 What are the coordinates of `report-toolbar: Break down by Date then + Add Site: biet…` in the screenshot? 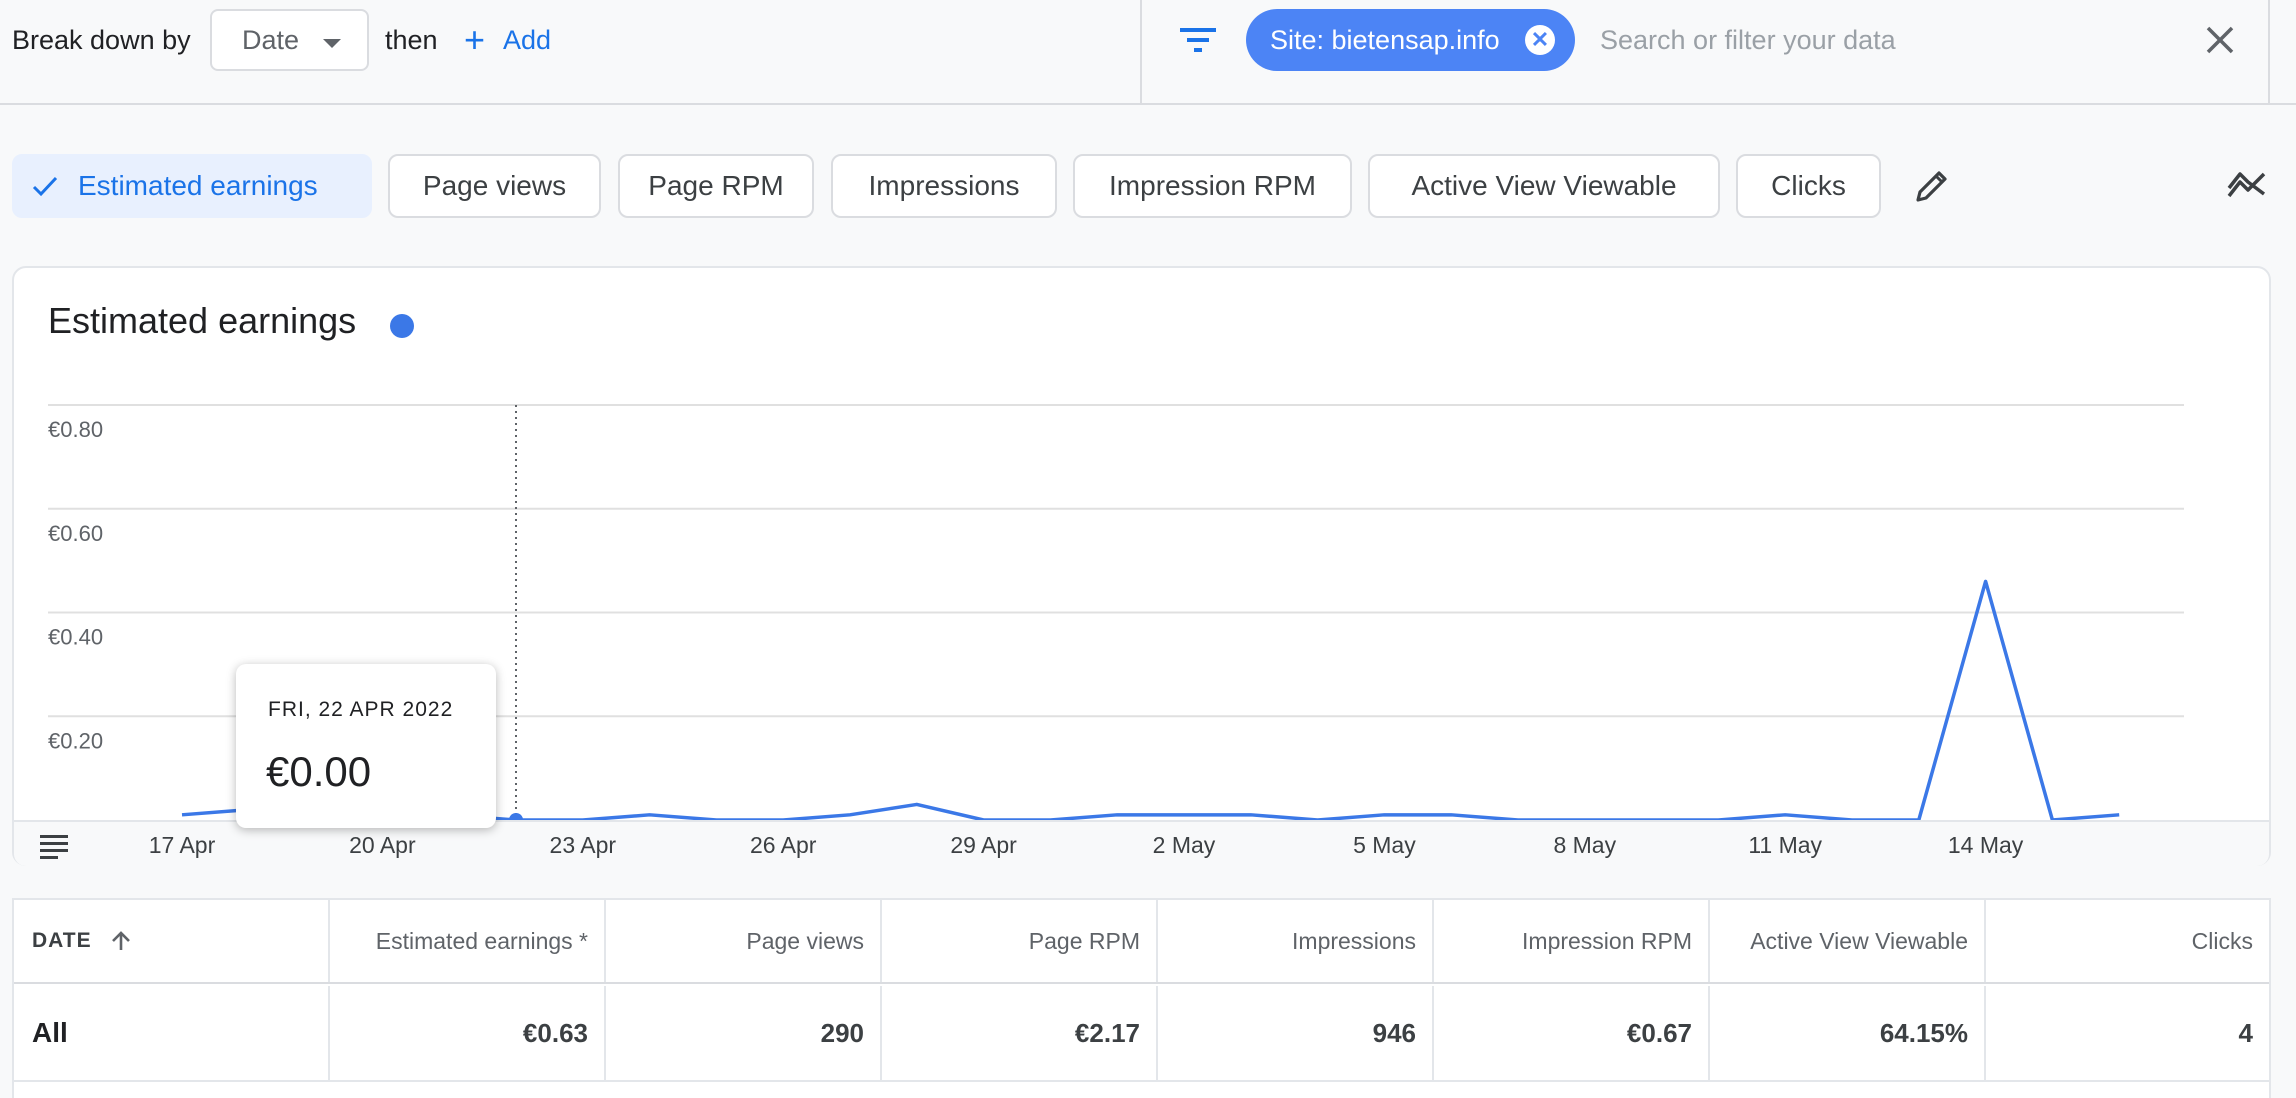 It's located at (1148, 52).